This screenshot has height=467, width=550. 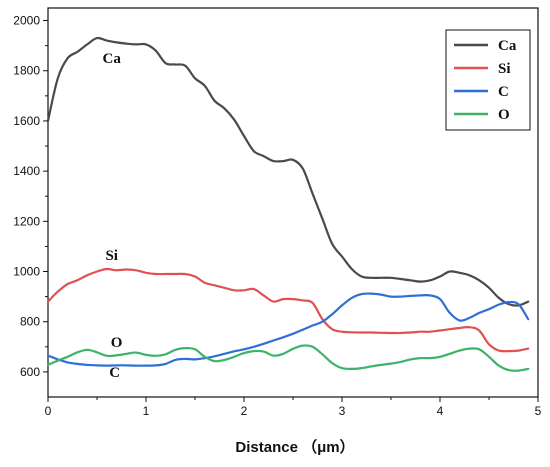 What do you see at coordinates (504, 69) in the screenshot?
I see `legend-label: Si` at bounding box center [504, 69].